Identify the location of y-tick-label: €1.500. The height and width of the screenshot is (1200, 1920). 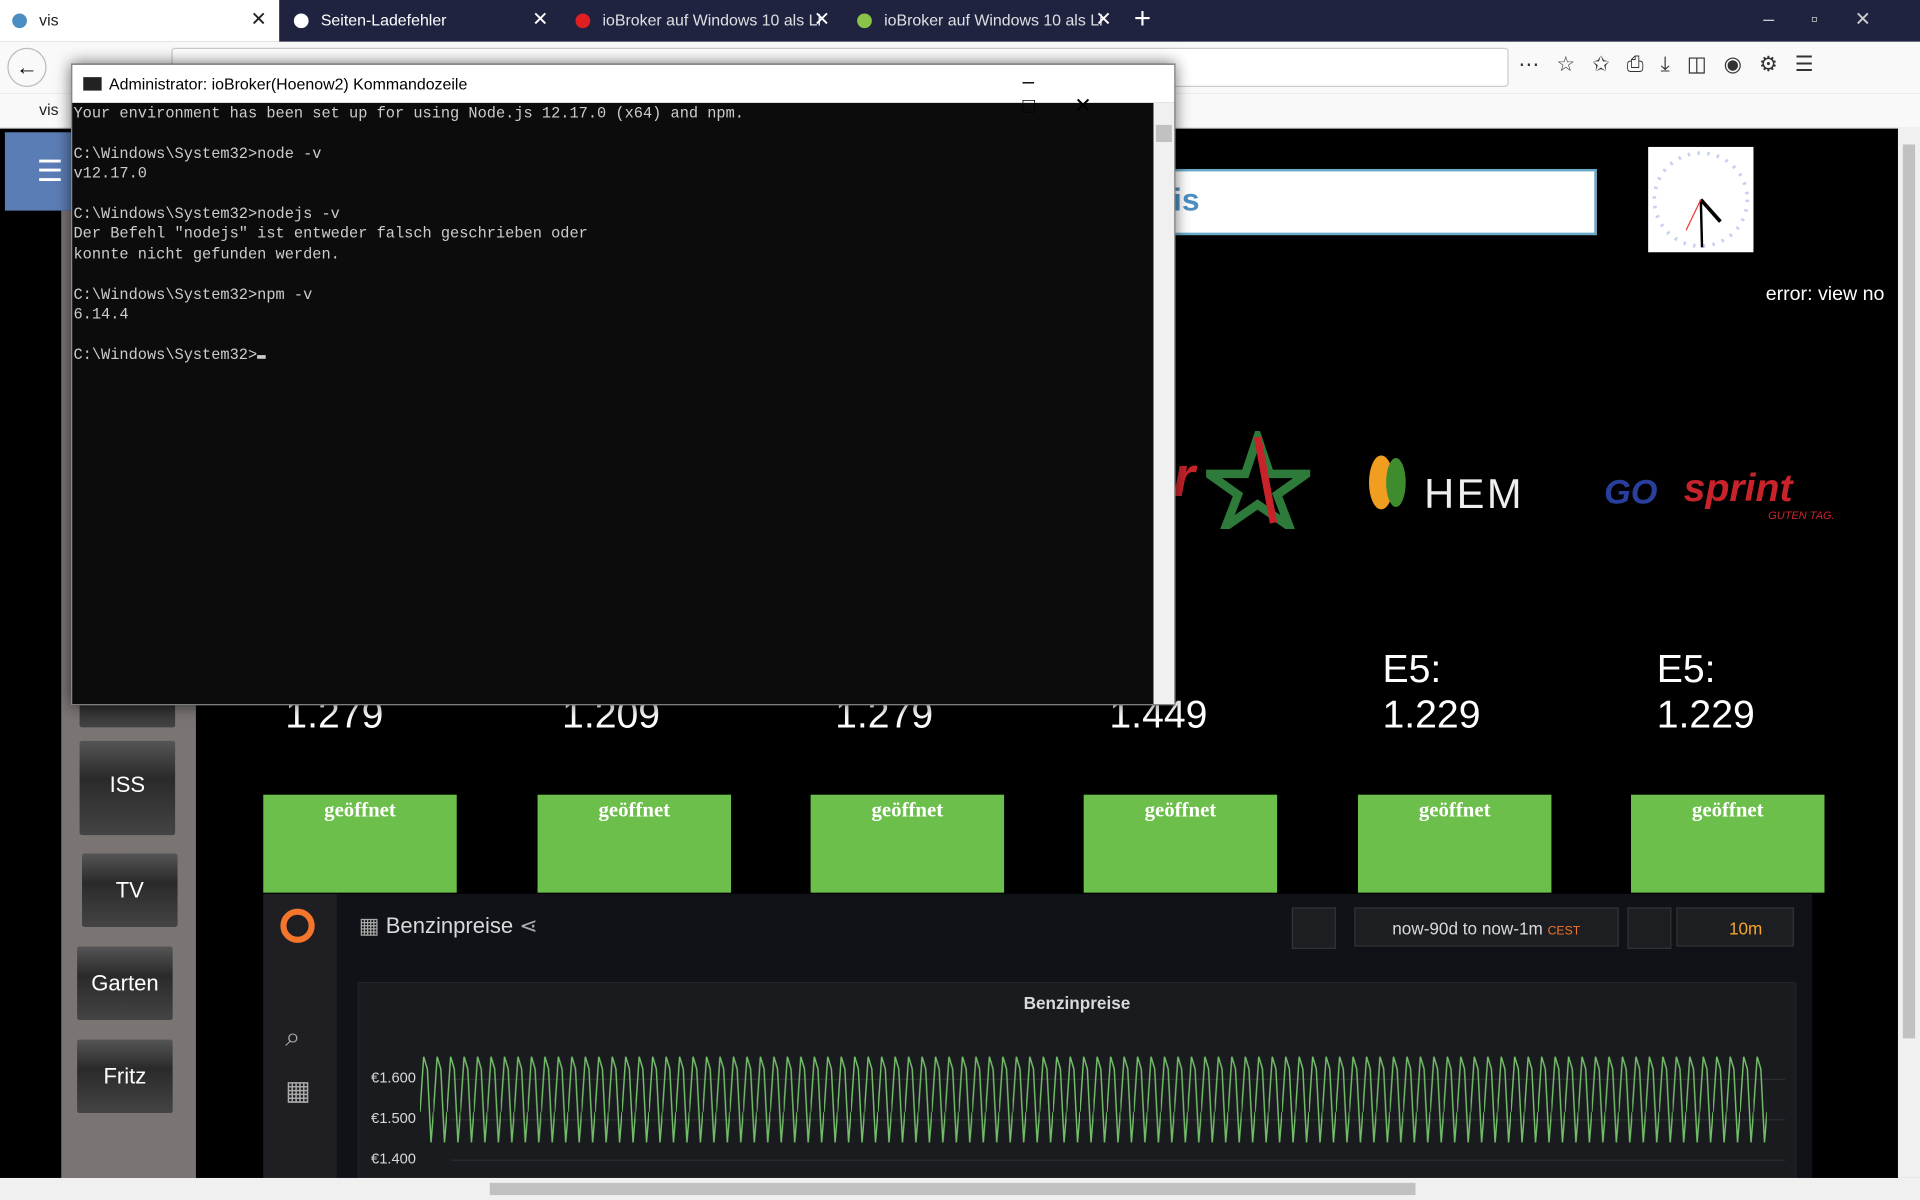
(393, 1118).